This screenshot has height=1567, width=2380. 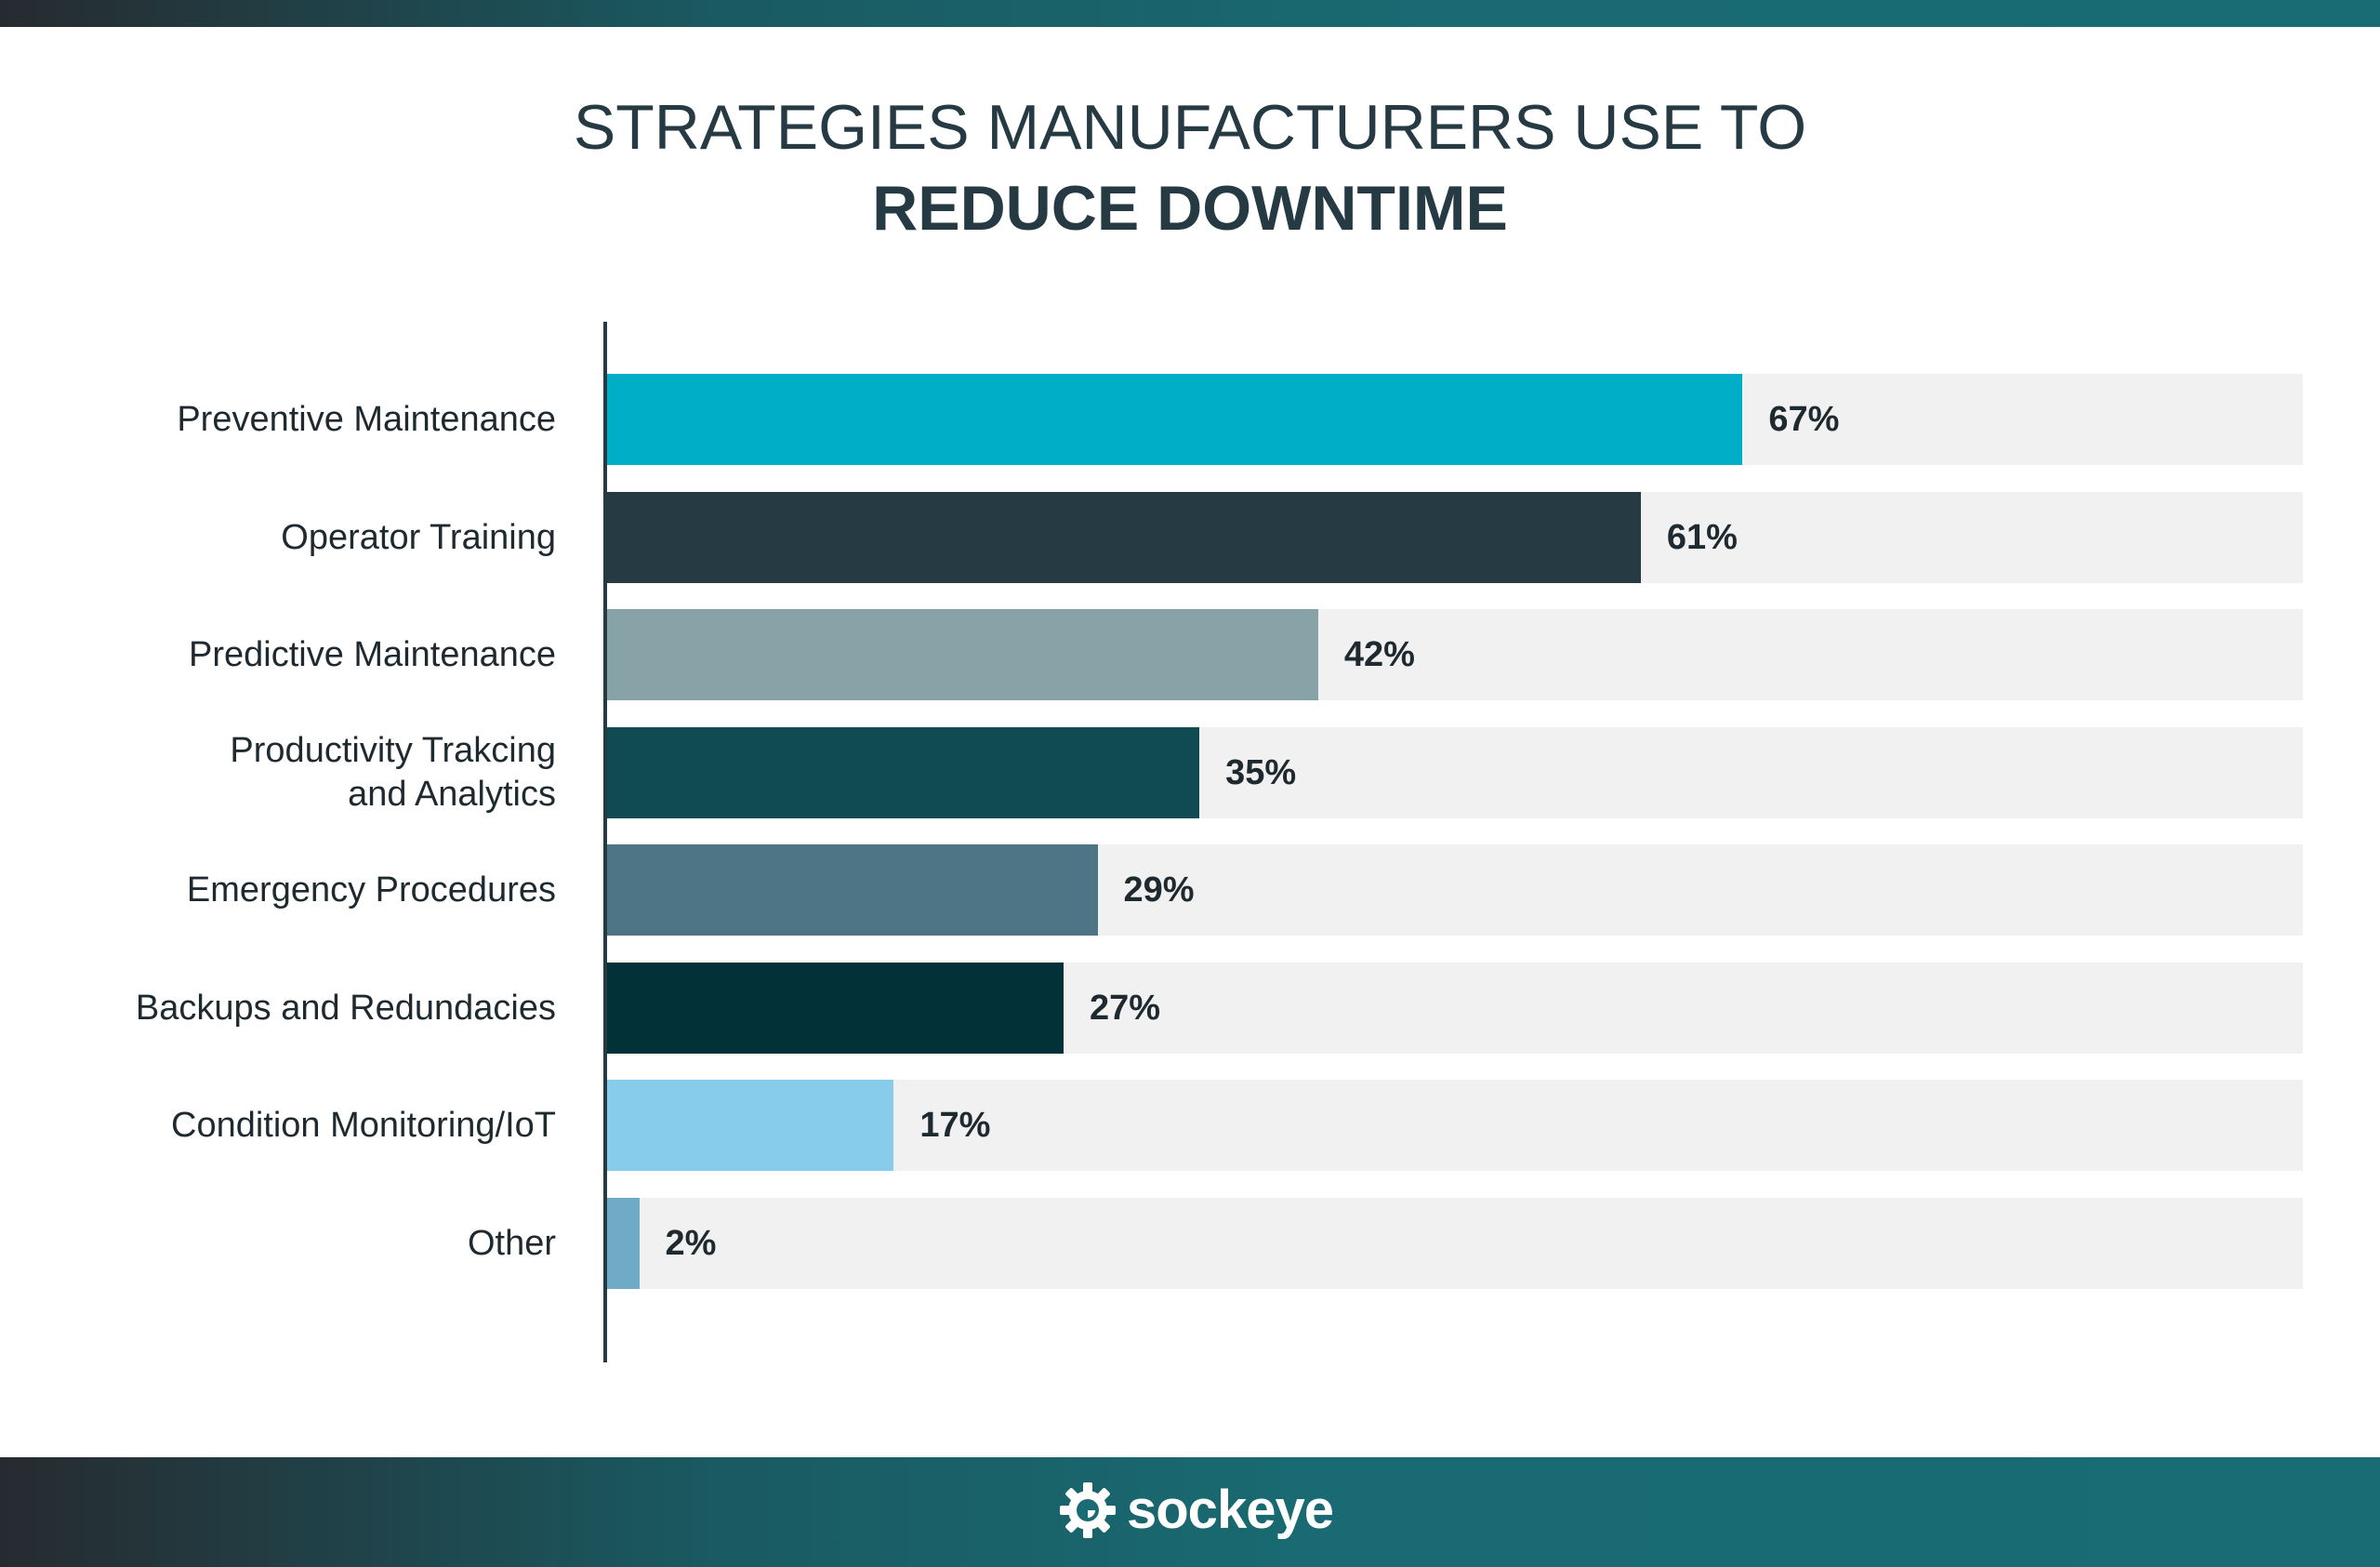 I want to click on bar-row: Operator Training 61%, so click(x=1190, y=537).